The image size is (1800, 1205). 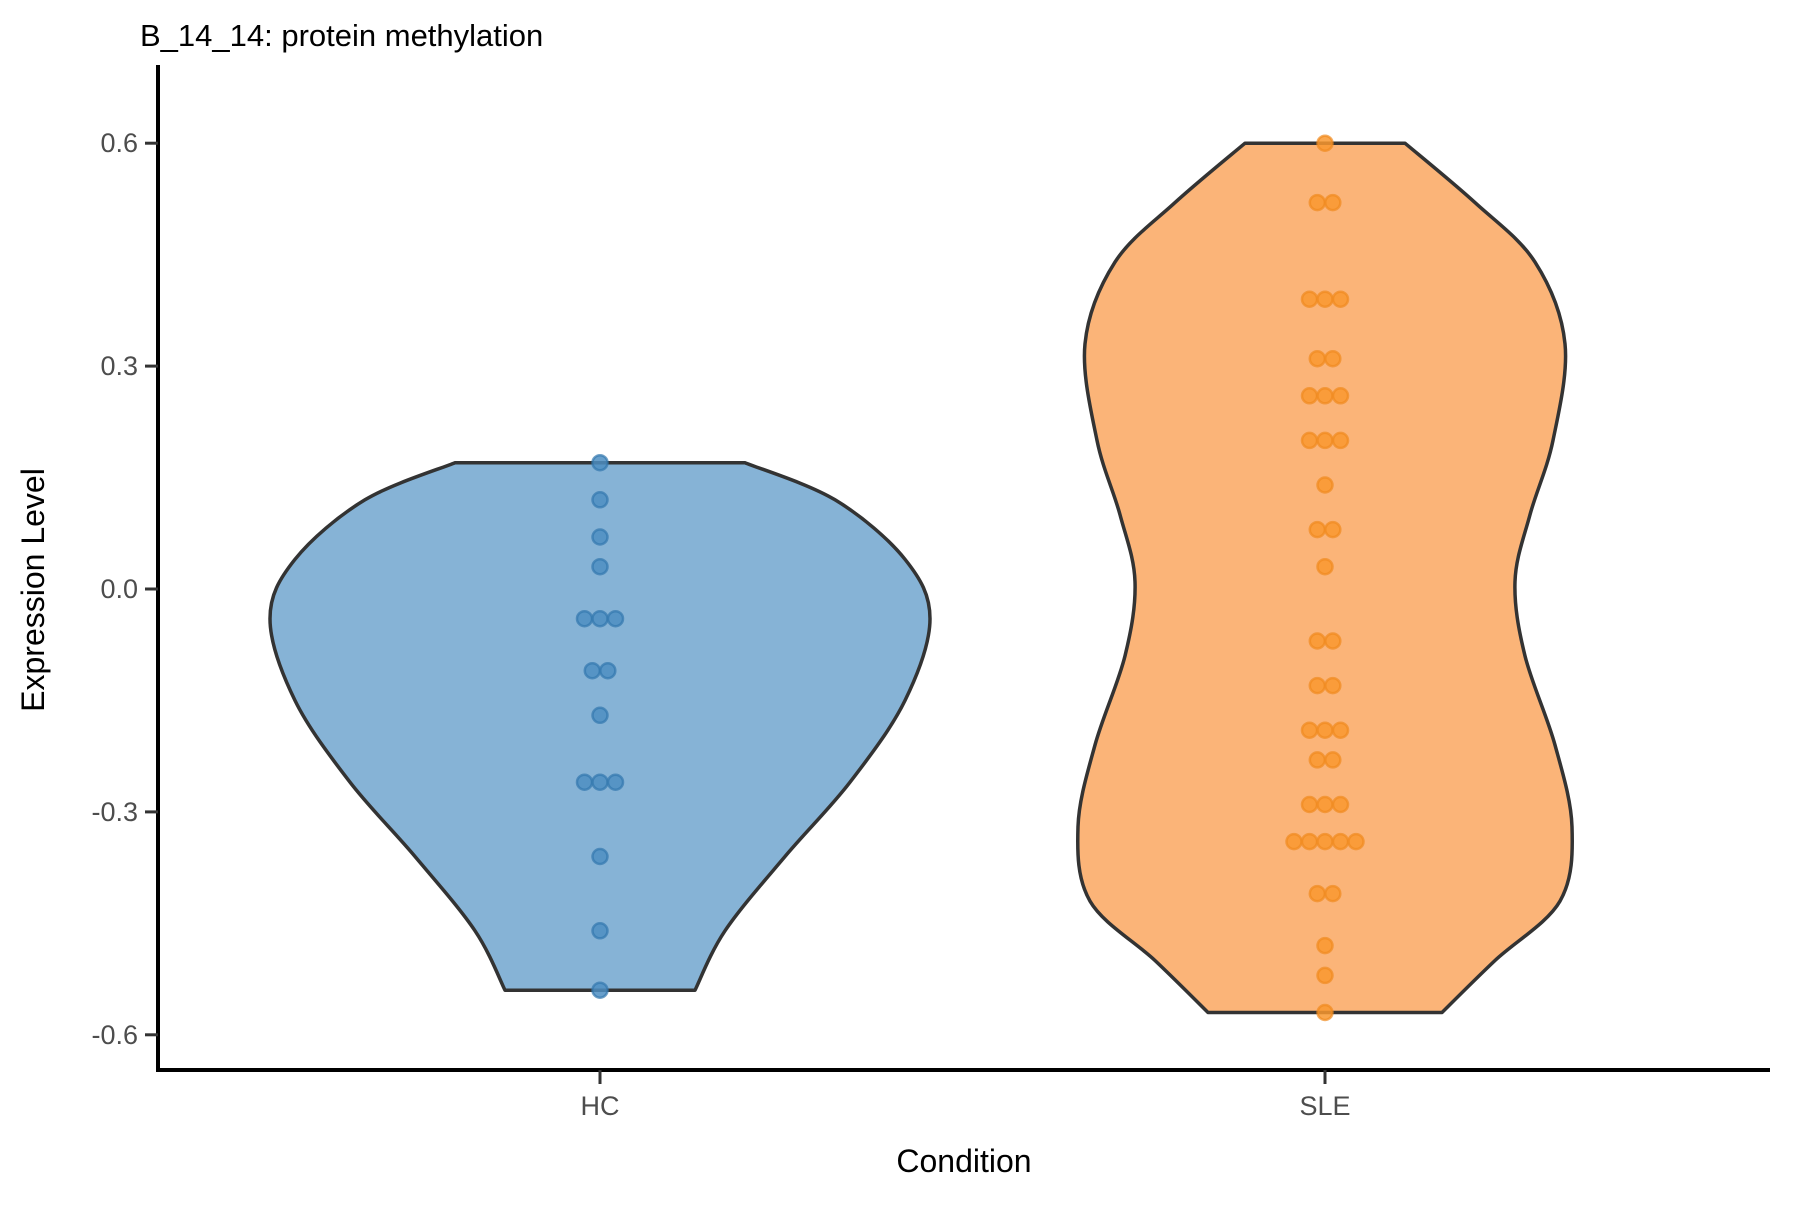 I want to click on x-tick-label-sle: SLE, so click(x=1324, y=1106).